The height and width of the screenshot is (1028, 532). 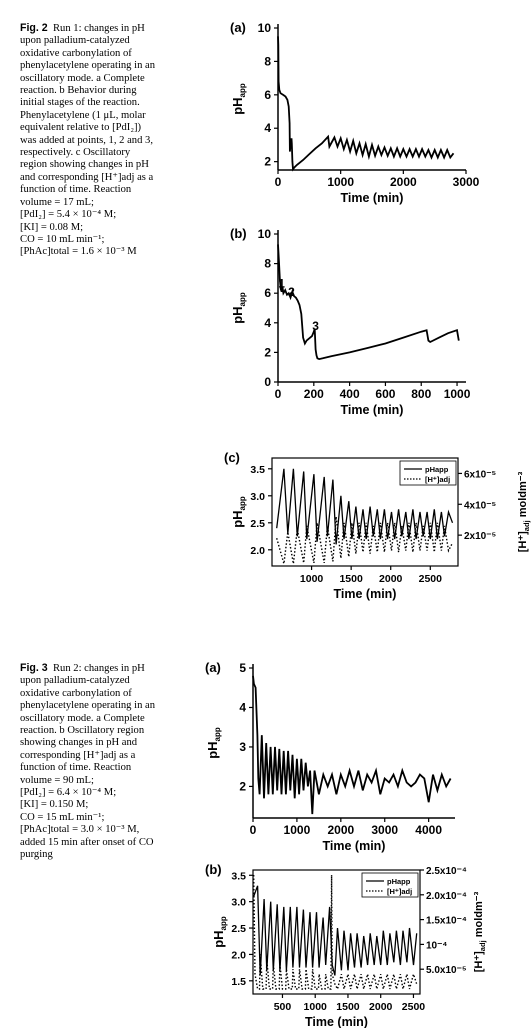 What do you see at coordinates (421, 394) in the screenshot?
I see `x-tick-label: 800` at bounding box center [421, 394].